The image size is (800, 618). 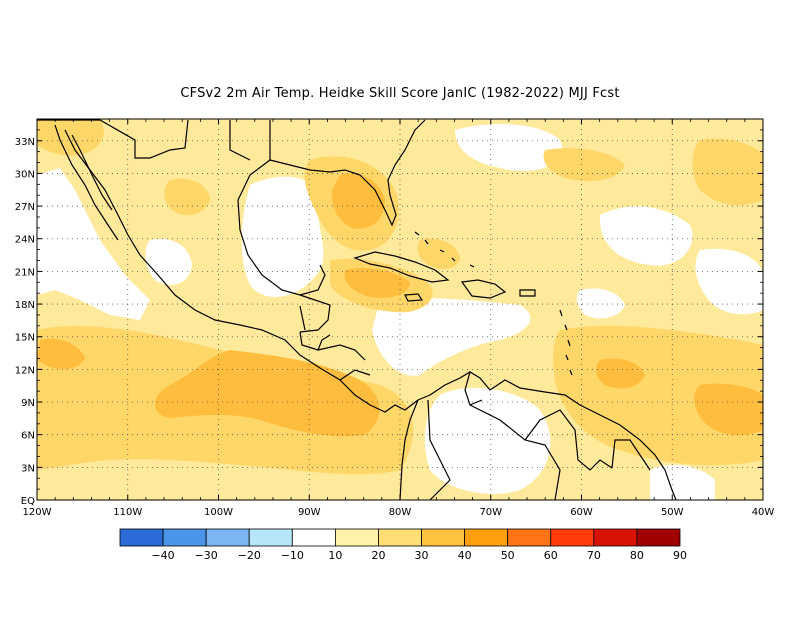 What do you see at coordinates (28, 403) in the screenshot?
I see `lat-label: 9N` at bounding box center [28, 403].